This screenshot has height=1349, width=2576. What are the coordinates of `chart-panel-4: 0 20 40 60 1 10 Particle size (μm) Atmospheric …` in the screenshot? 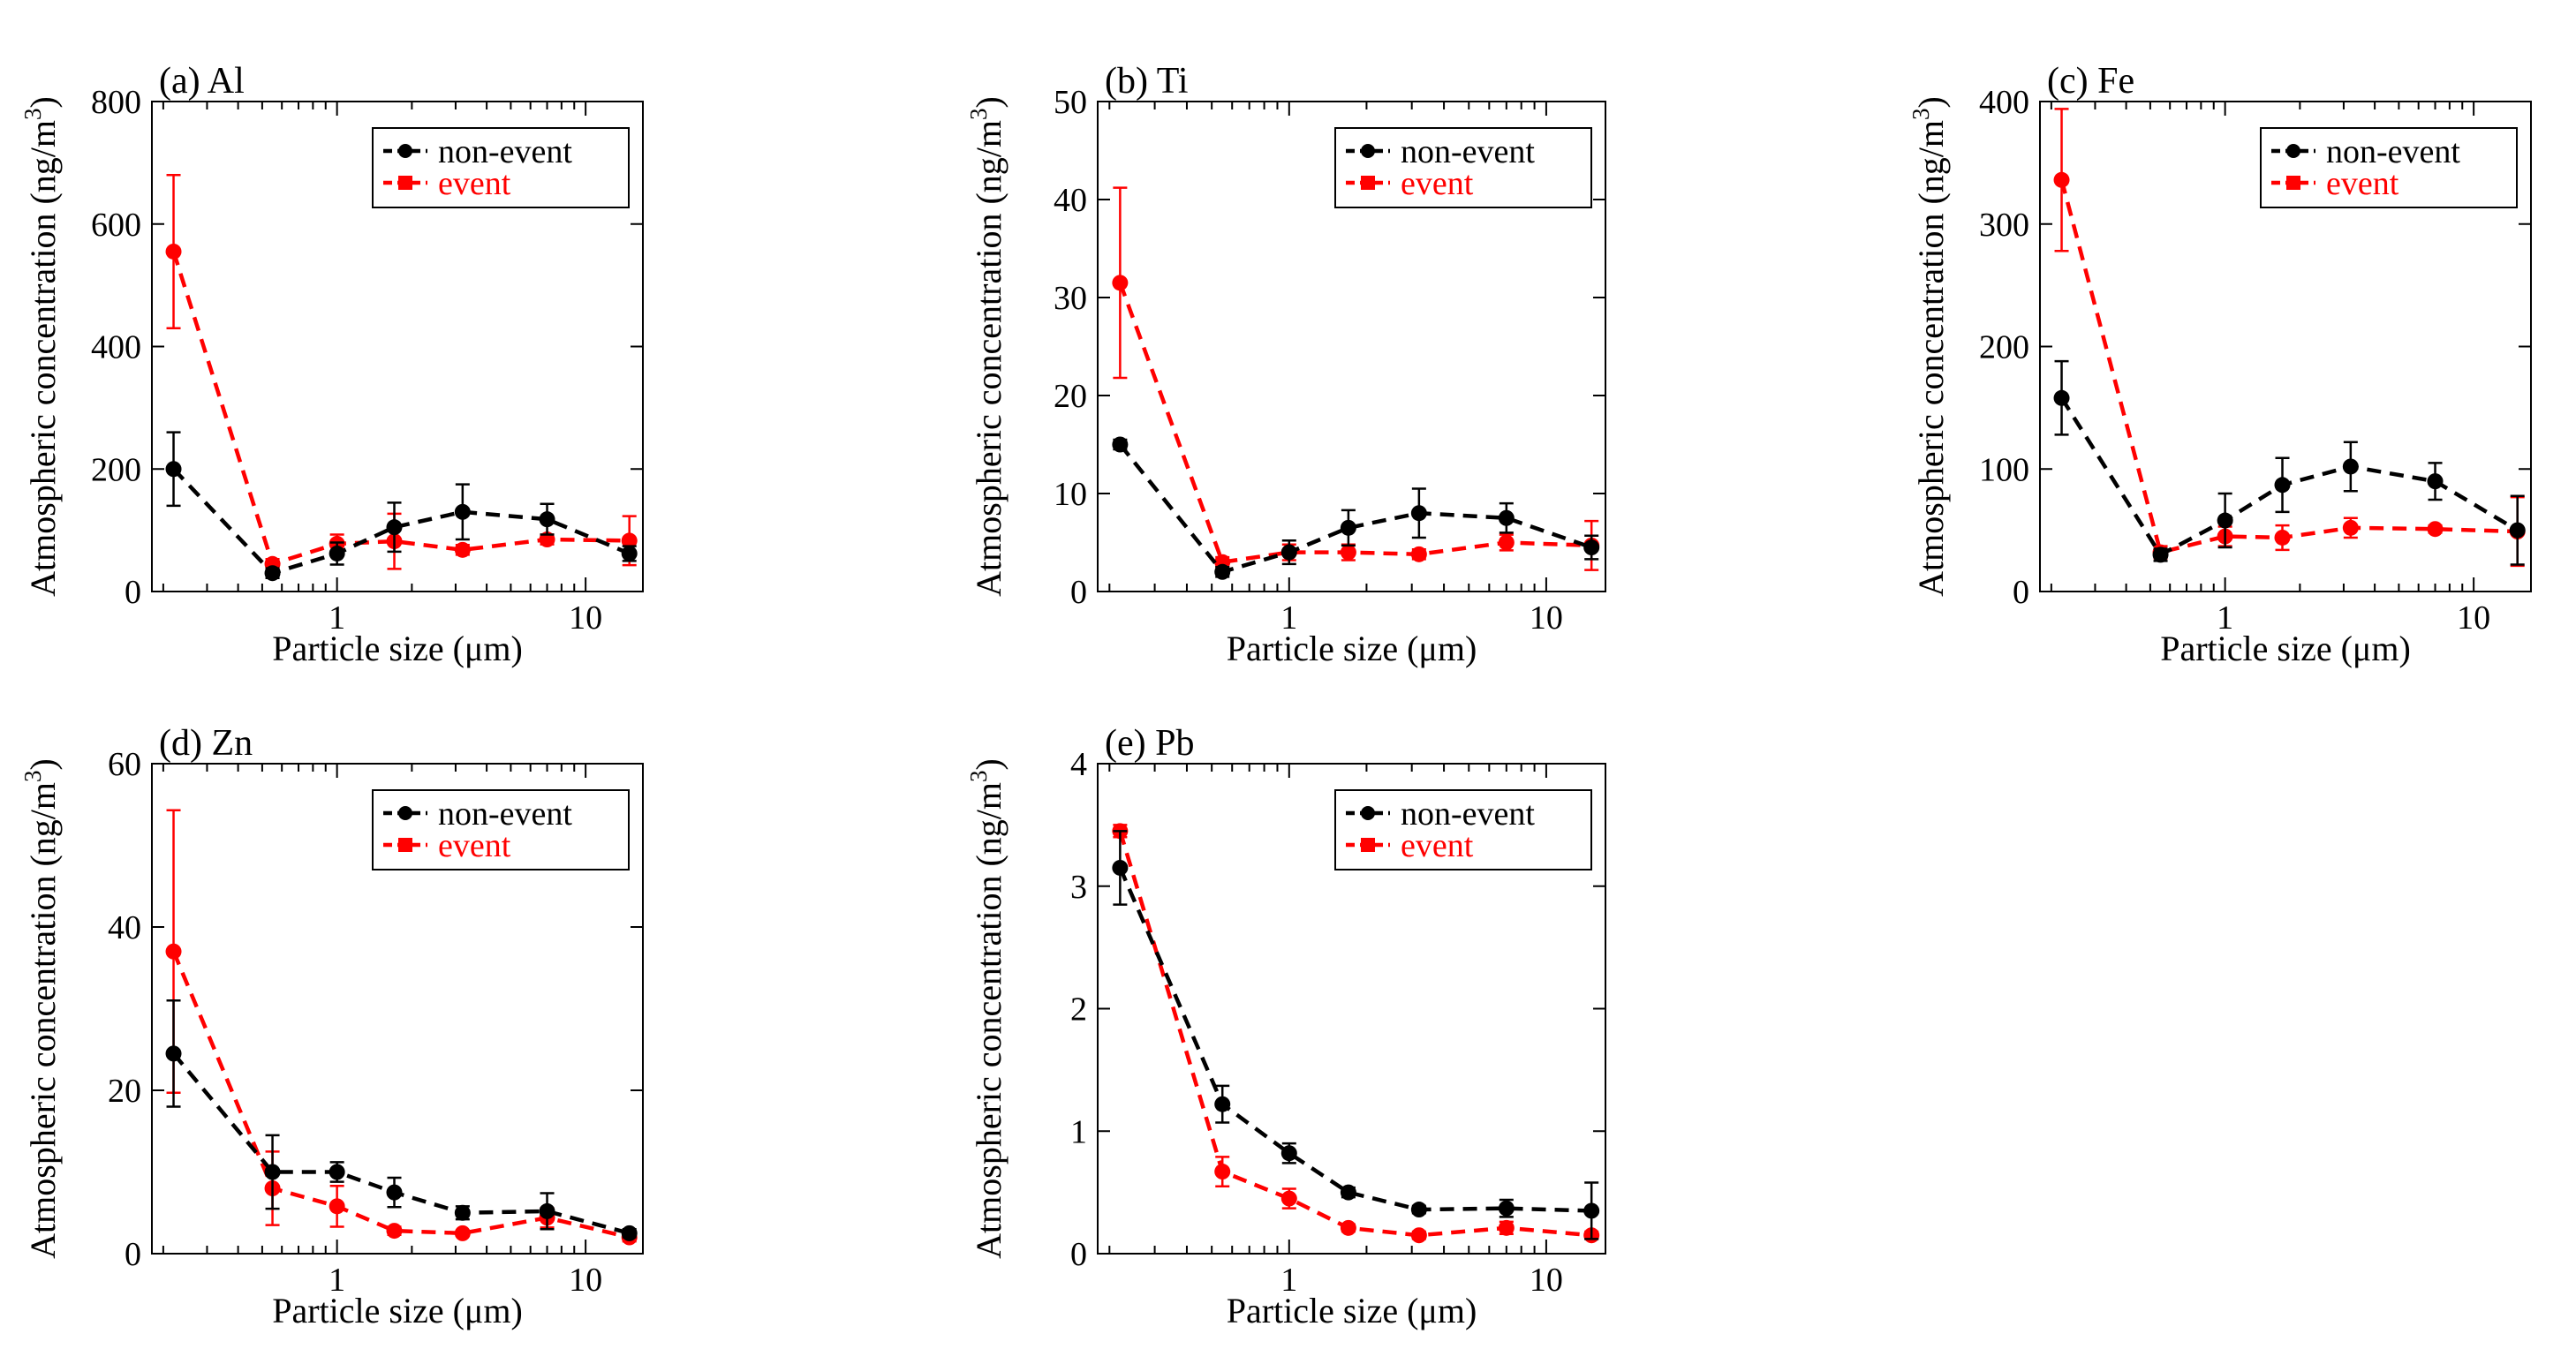 It's located at (331, 1026).